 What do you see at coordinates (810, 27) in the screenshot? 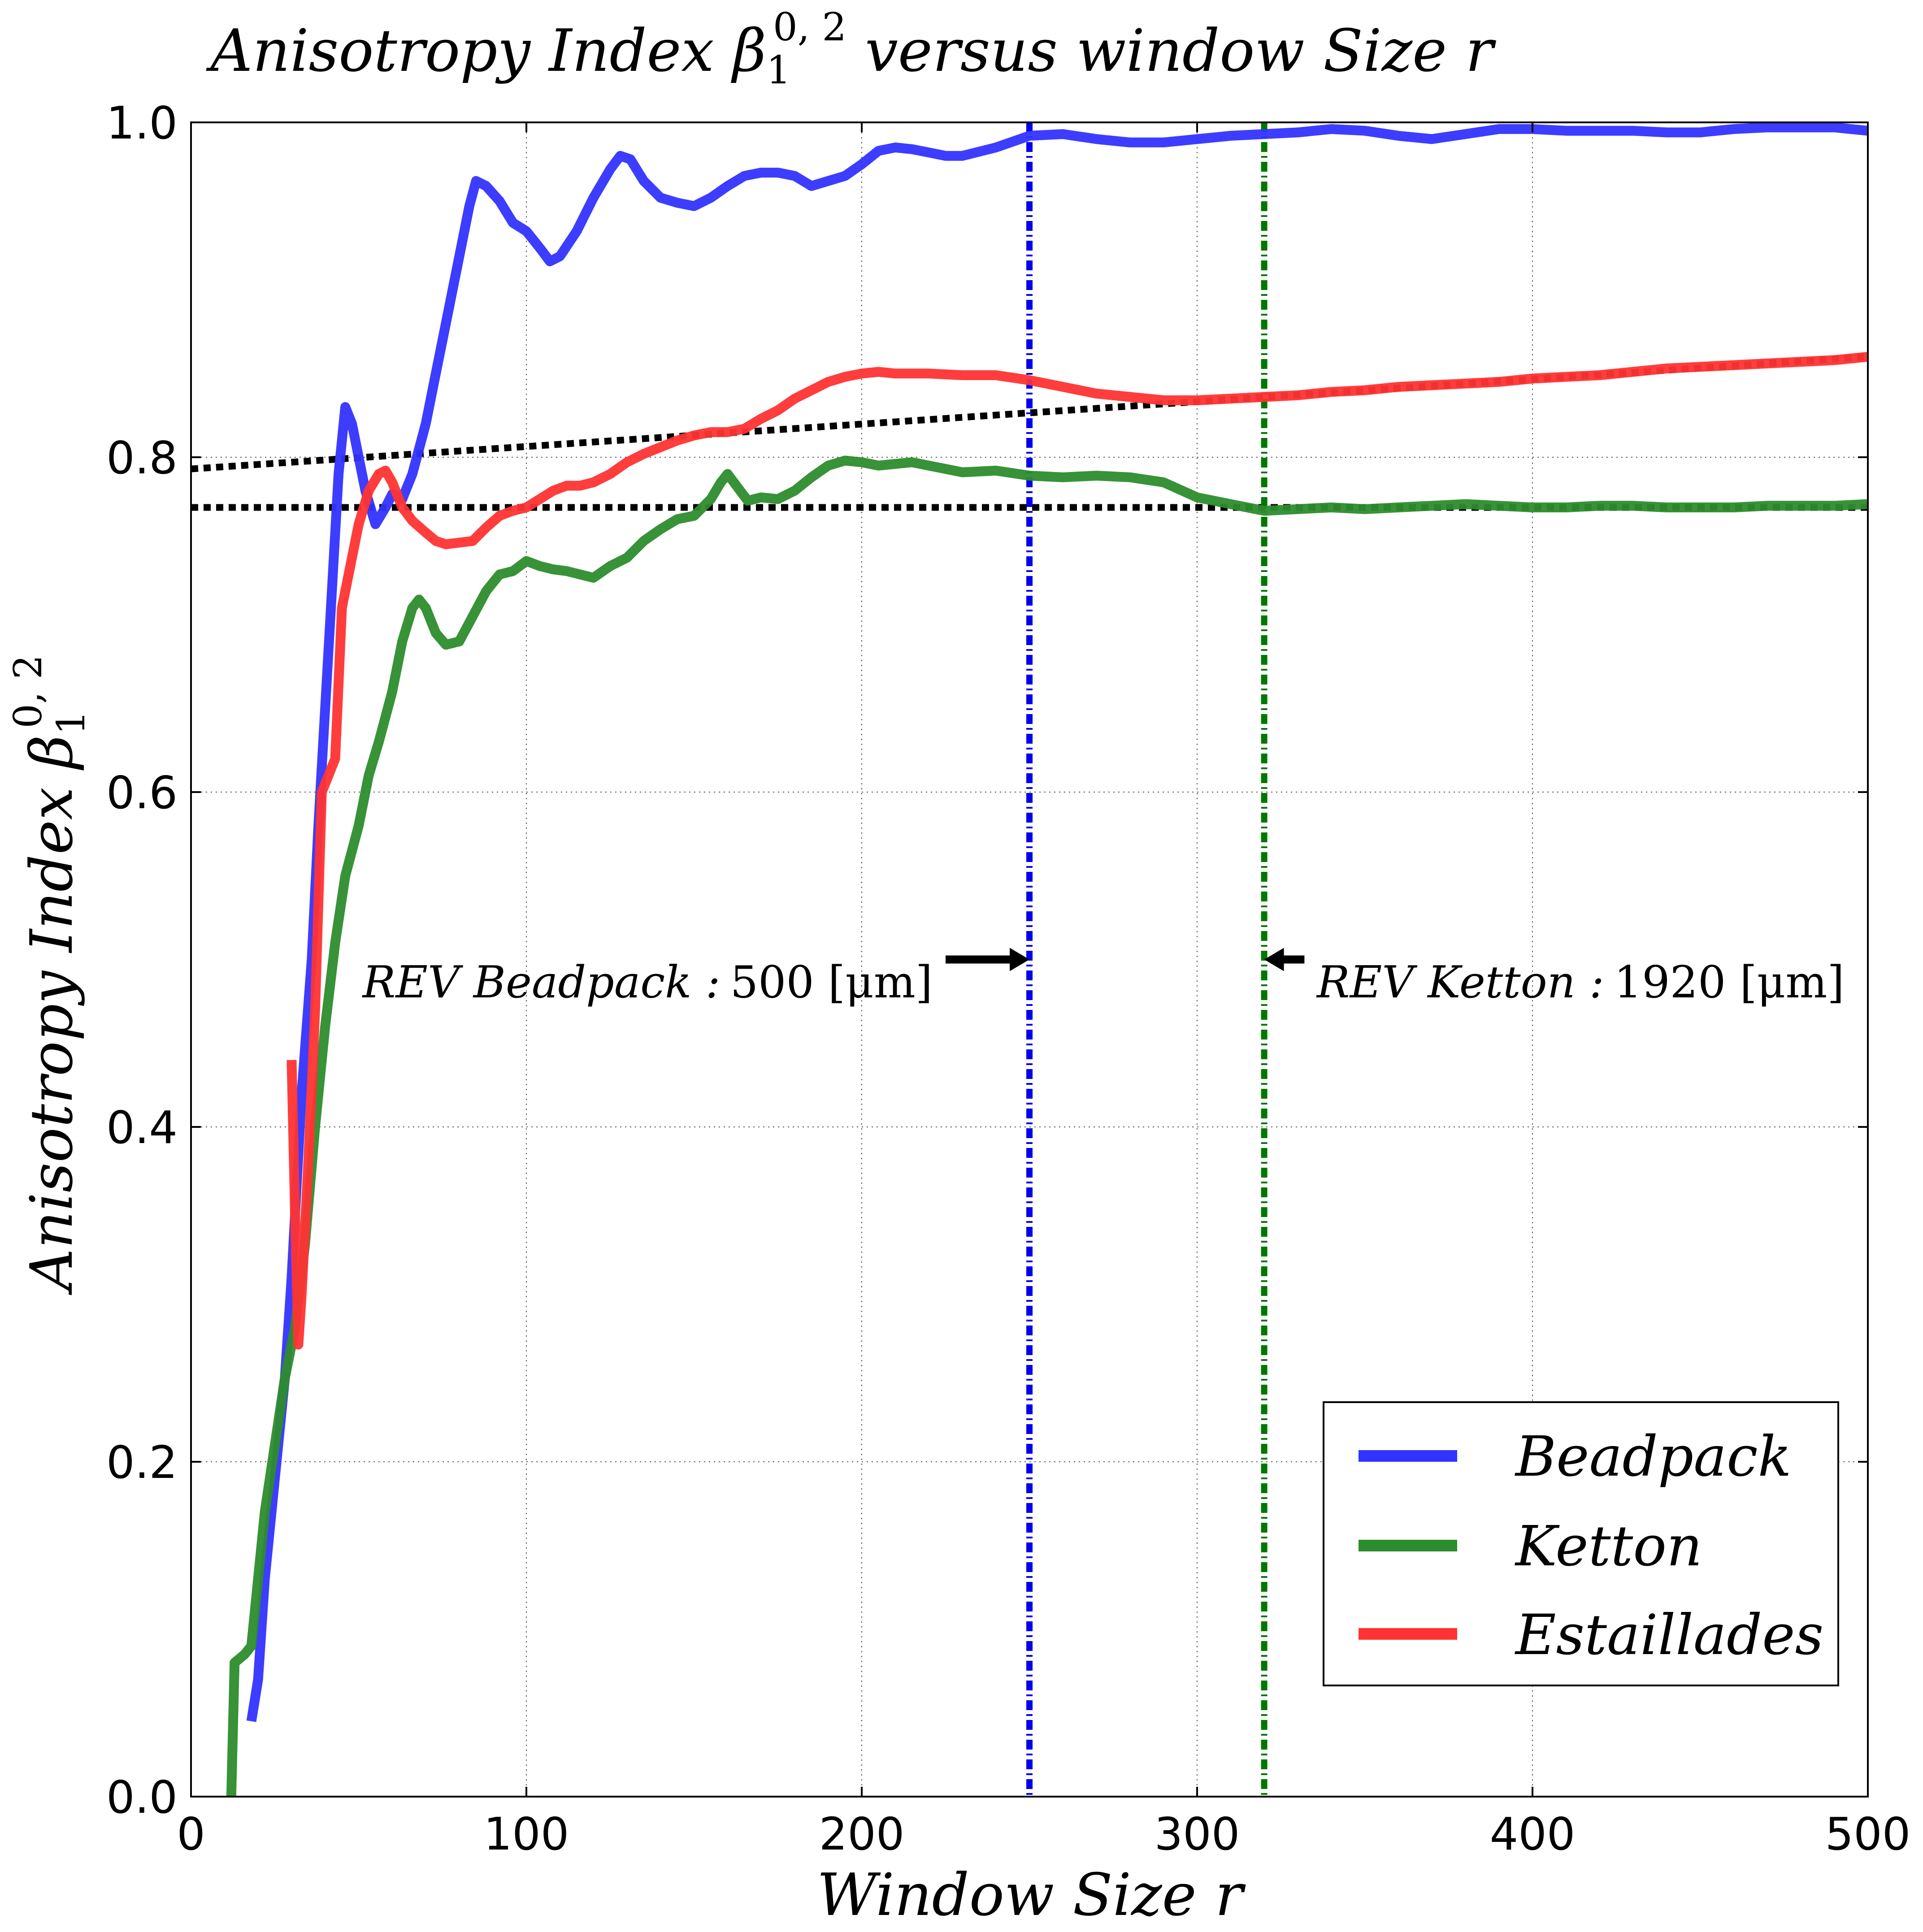
I see `chart-title-sup: 0, 2` at bounding box center [810, 27].